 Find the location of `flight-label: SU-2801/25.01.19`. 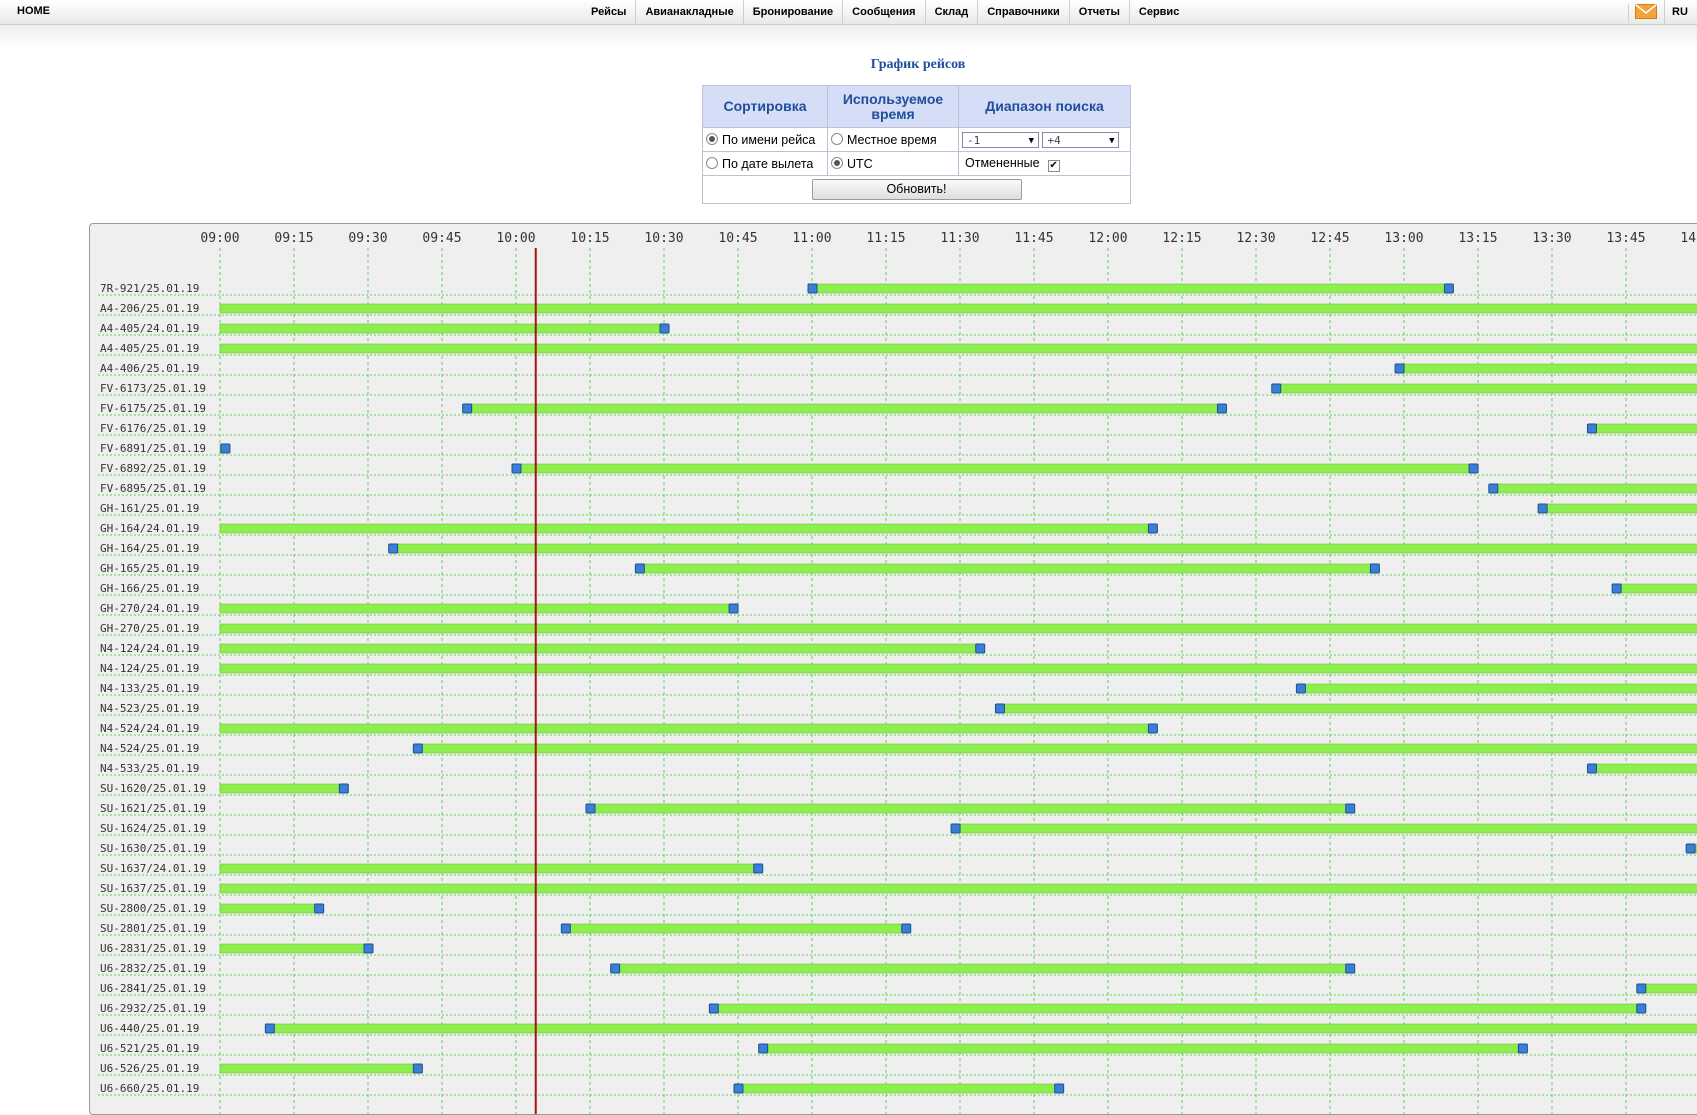

flight-label: SU-2801/25.01.19 is located at coordinates (153, 928).